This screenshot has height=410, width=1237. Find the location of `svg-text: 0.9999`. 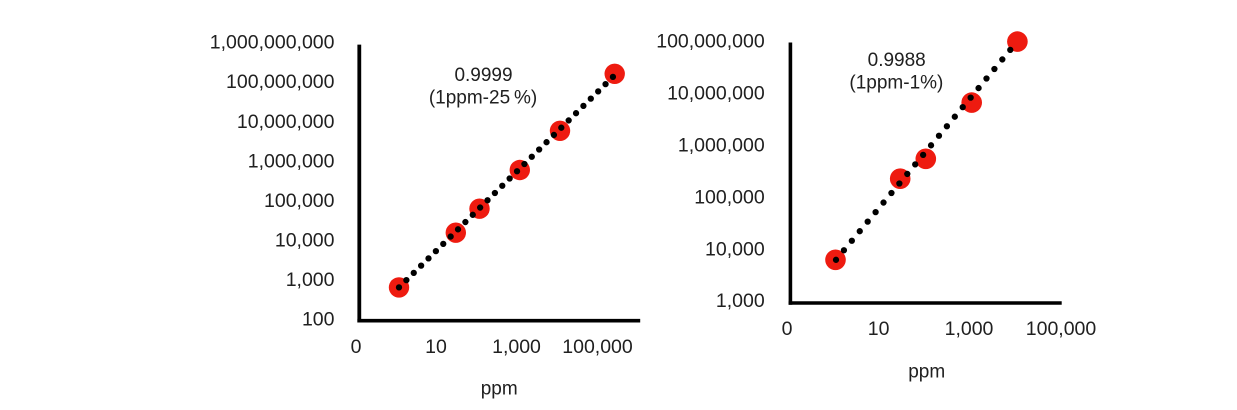

svg-text: 0.9999 is located at coordinates (483, 75).